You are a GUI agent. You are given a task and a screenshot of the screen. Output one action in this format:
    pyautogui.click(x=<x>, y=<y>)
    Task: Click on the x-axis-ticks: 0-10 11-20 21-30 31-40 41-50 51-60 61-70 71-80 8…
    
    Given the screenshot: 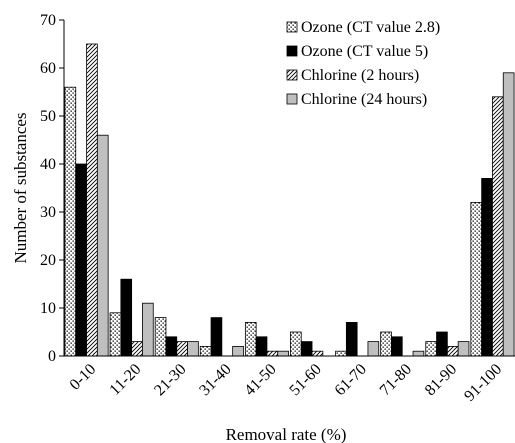 What is the action you would take?
    pyautogui.click(x=286, y=383)
    